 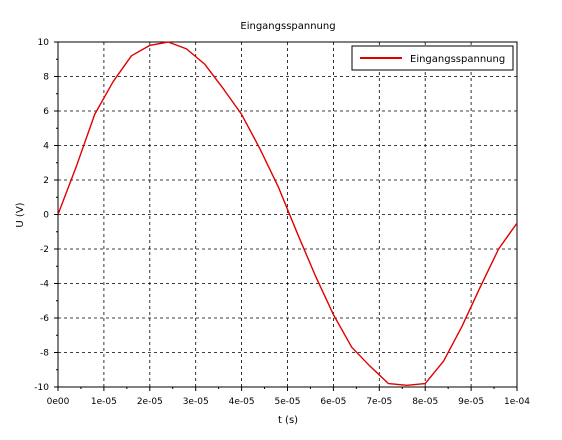 What do you see at coordinates (379, 402) in the screenshot?
I see `x-tick-label: 7e-05` at bounding box center [379, 402].